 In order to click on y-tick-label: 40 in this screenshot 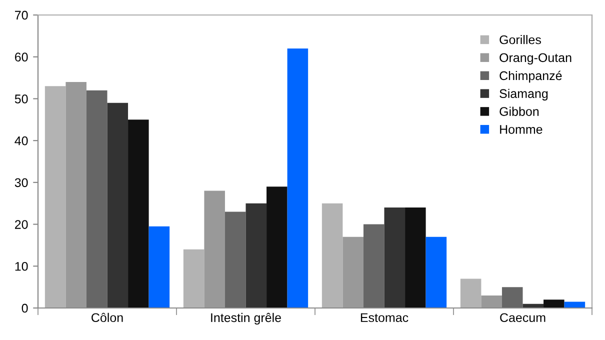, I will do `click(21, 141)`.